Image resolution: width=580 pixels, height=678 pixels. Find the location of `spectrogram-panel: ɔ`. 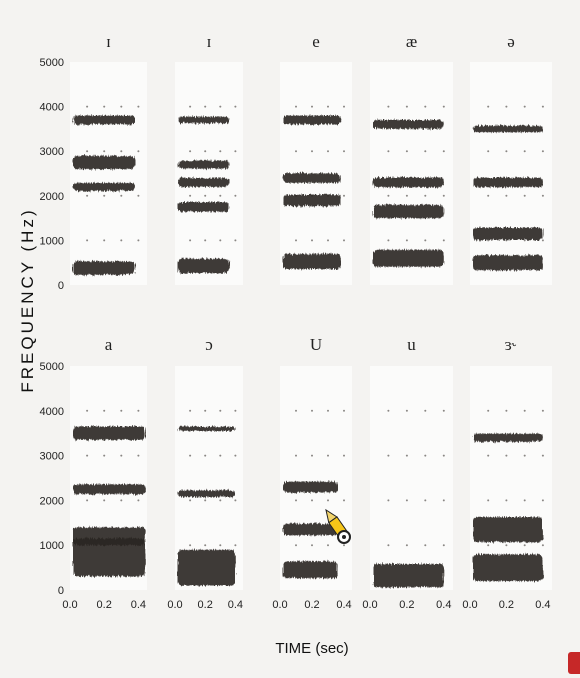

spectrogram-panel: ɔ is located at coordinates (209, 462).